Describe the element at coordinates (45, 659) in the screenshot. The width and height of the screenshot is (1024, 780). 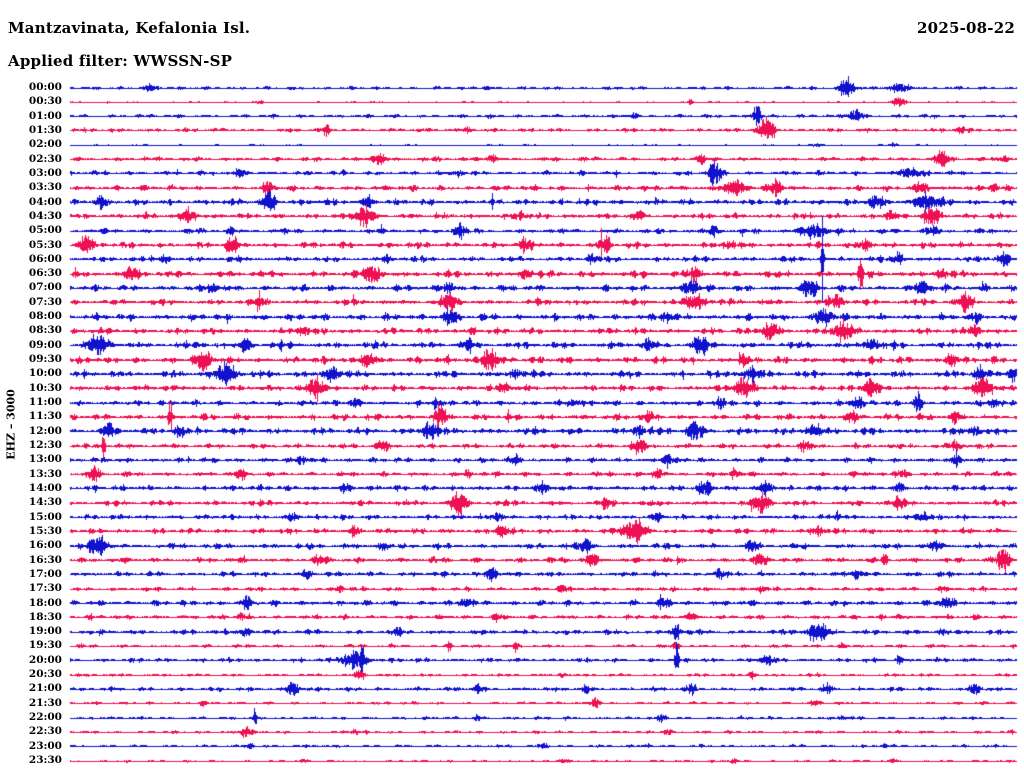
I see `row-time-label: 20:00` at that location.